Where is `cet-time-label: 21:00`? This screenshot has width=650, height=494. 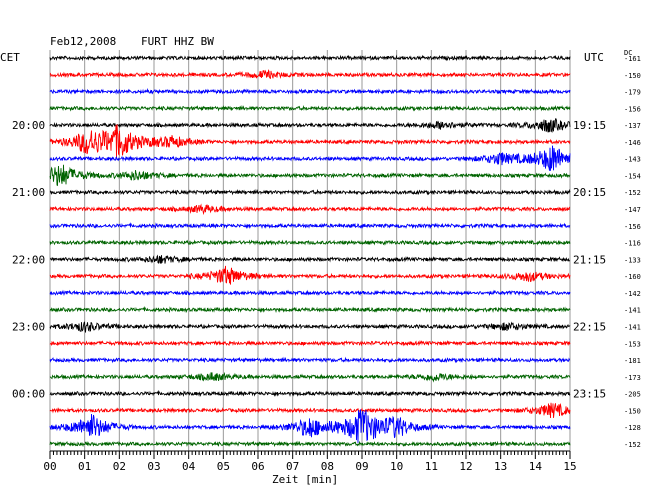
cet-time-label: 21:00 is located at coordinates (28, 192).